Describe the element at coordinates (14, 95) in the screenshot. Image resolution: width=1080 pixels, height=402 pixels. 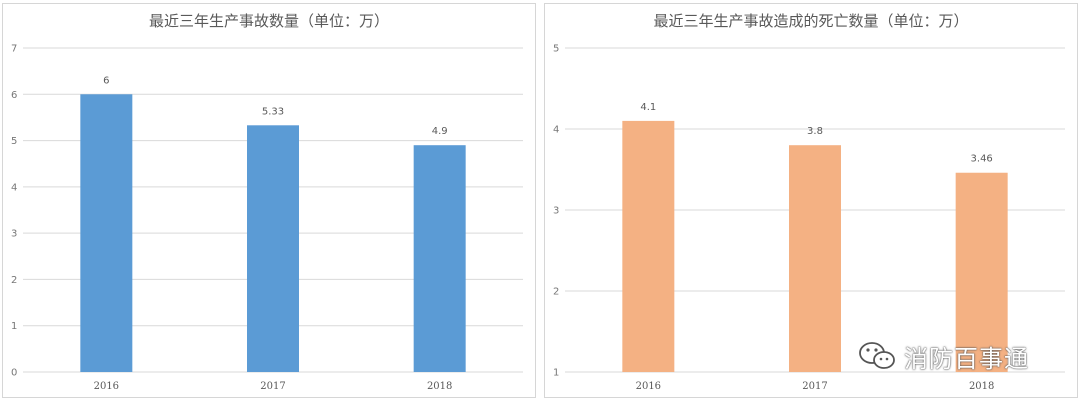
I see `y-tick-label: 6` at that location.